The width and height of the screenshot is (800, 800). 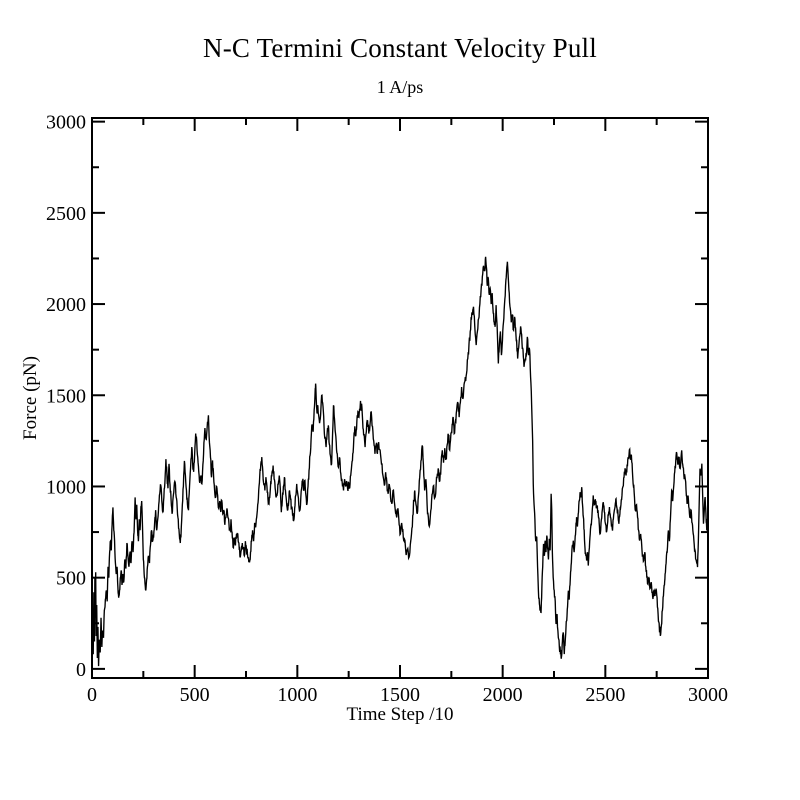 What do you see at coordinates (503, 695) in the screenshot?
I see `x-tick-label: 2000` at bounding box center [503, 695].